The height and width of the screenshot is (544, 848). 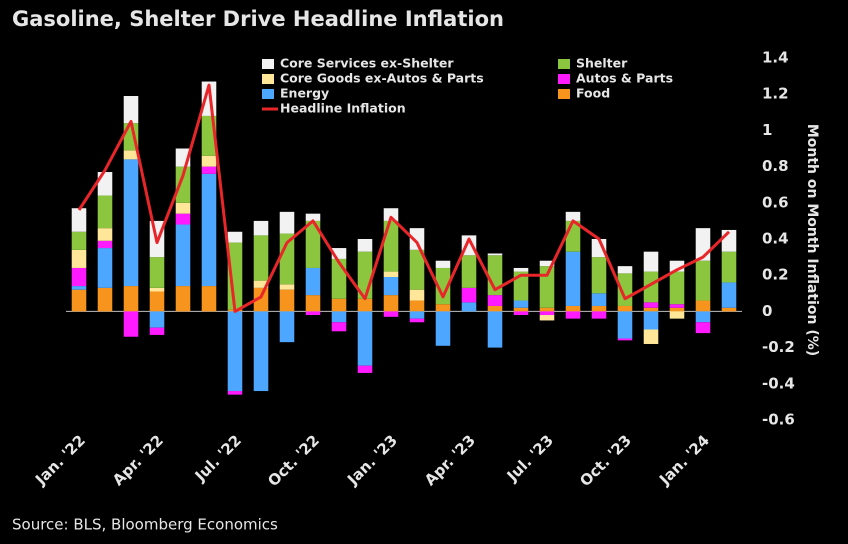 I want to click on legend-label: Core Goods ex-Autos & Parts, so click(x=382, y=78).